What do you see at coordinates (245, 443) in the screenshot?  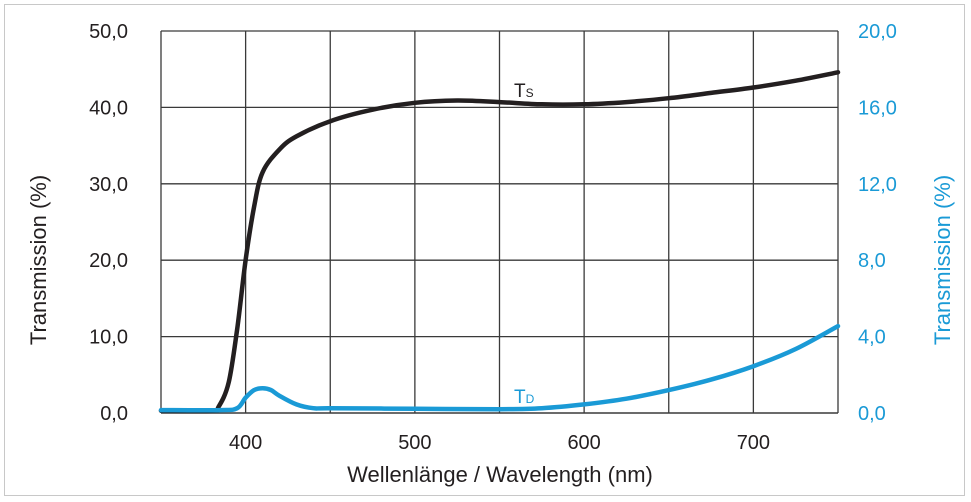 I see `x-tick-label: 400` at bounding box center [245, 443].